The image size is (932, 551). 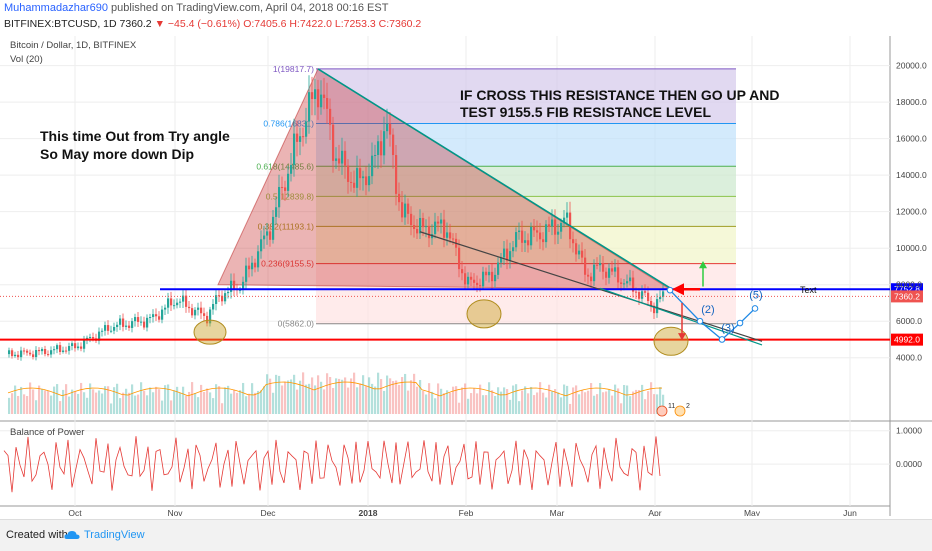 What do you see at coordinates (727, 328) in the screenshot?
I see `wave3-label: (3)` at bounding box center [727, 328].